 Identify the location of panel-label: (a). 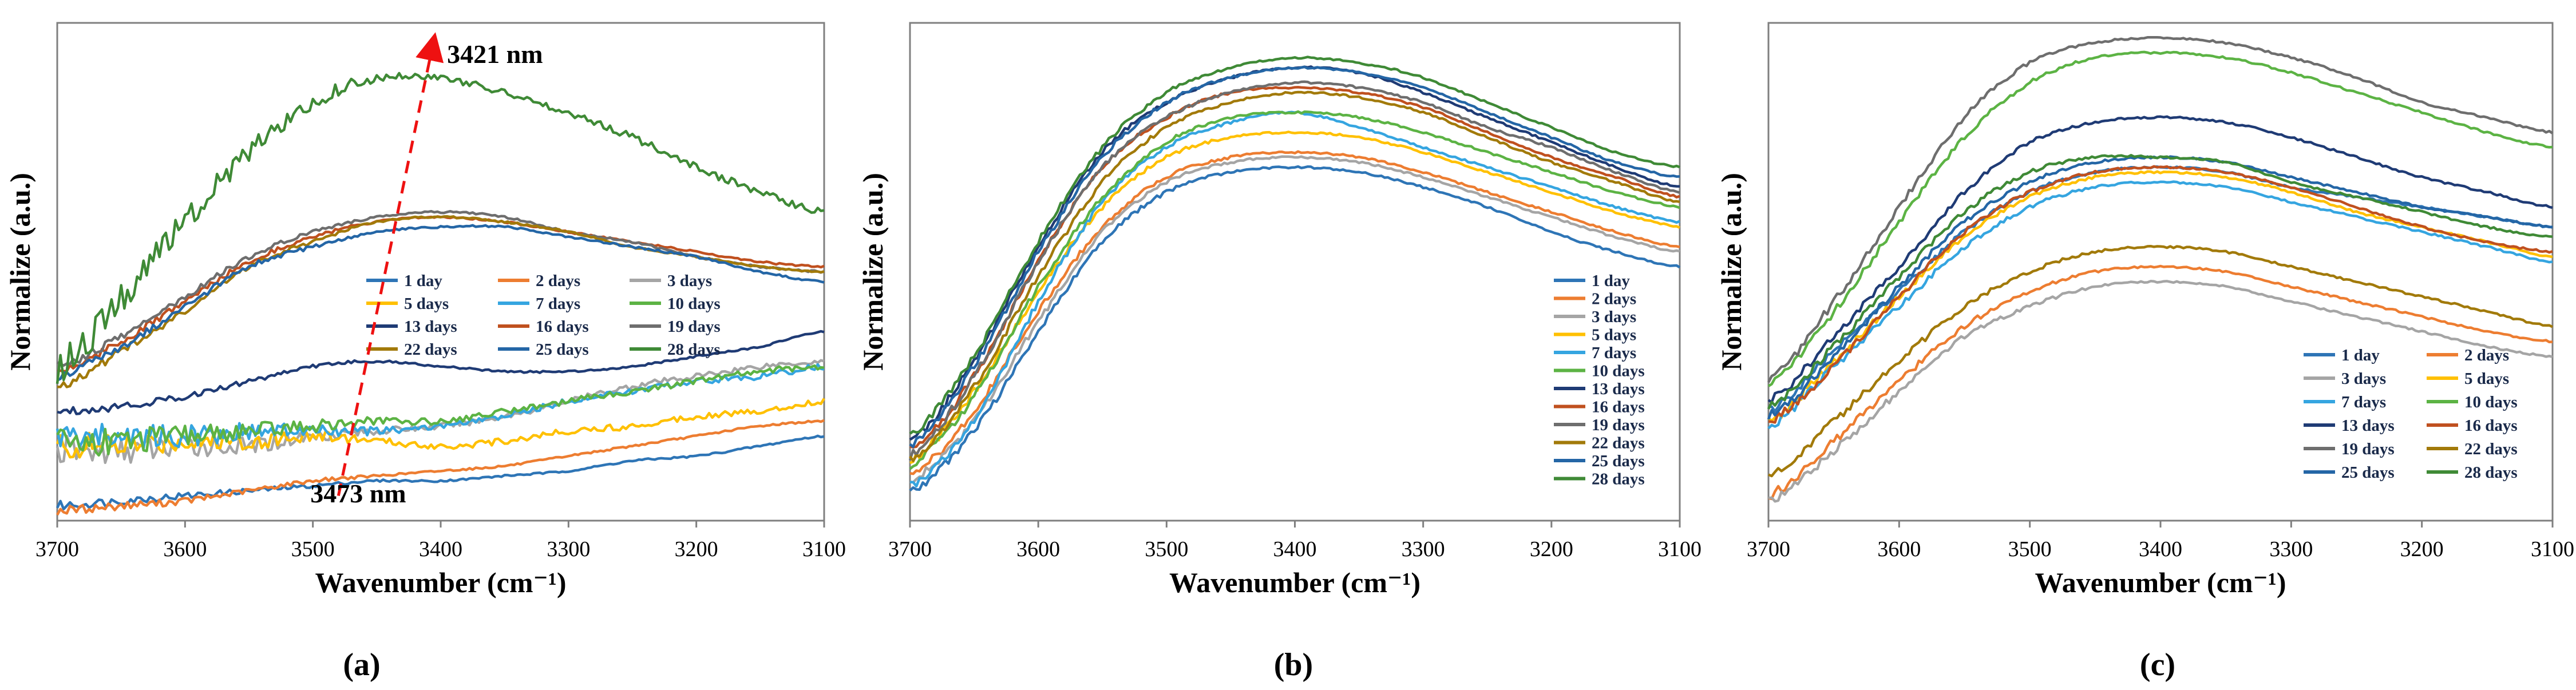
(361, 665).